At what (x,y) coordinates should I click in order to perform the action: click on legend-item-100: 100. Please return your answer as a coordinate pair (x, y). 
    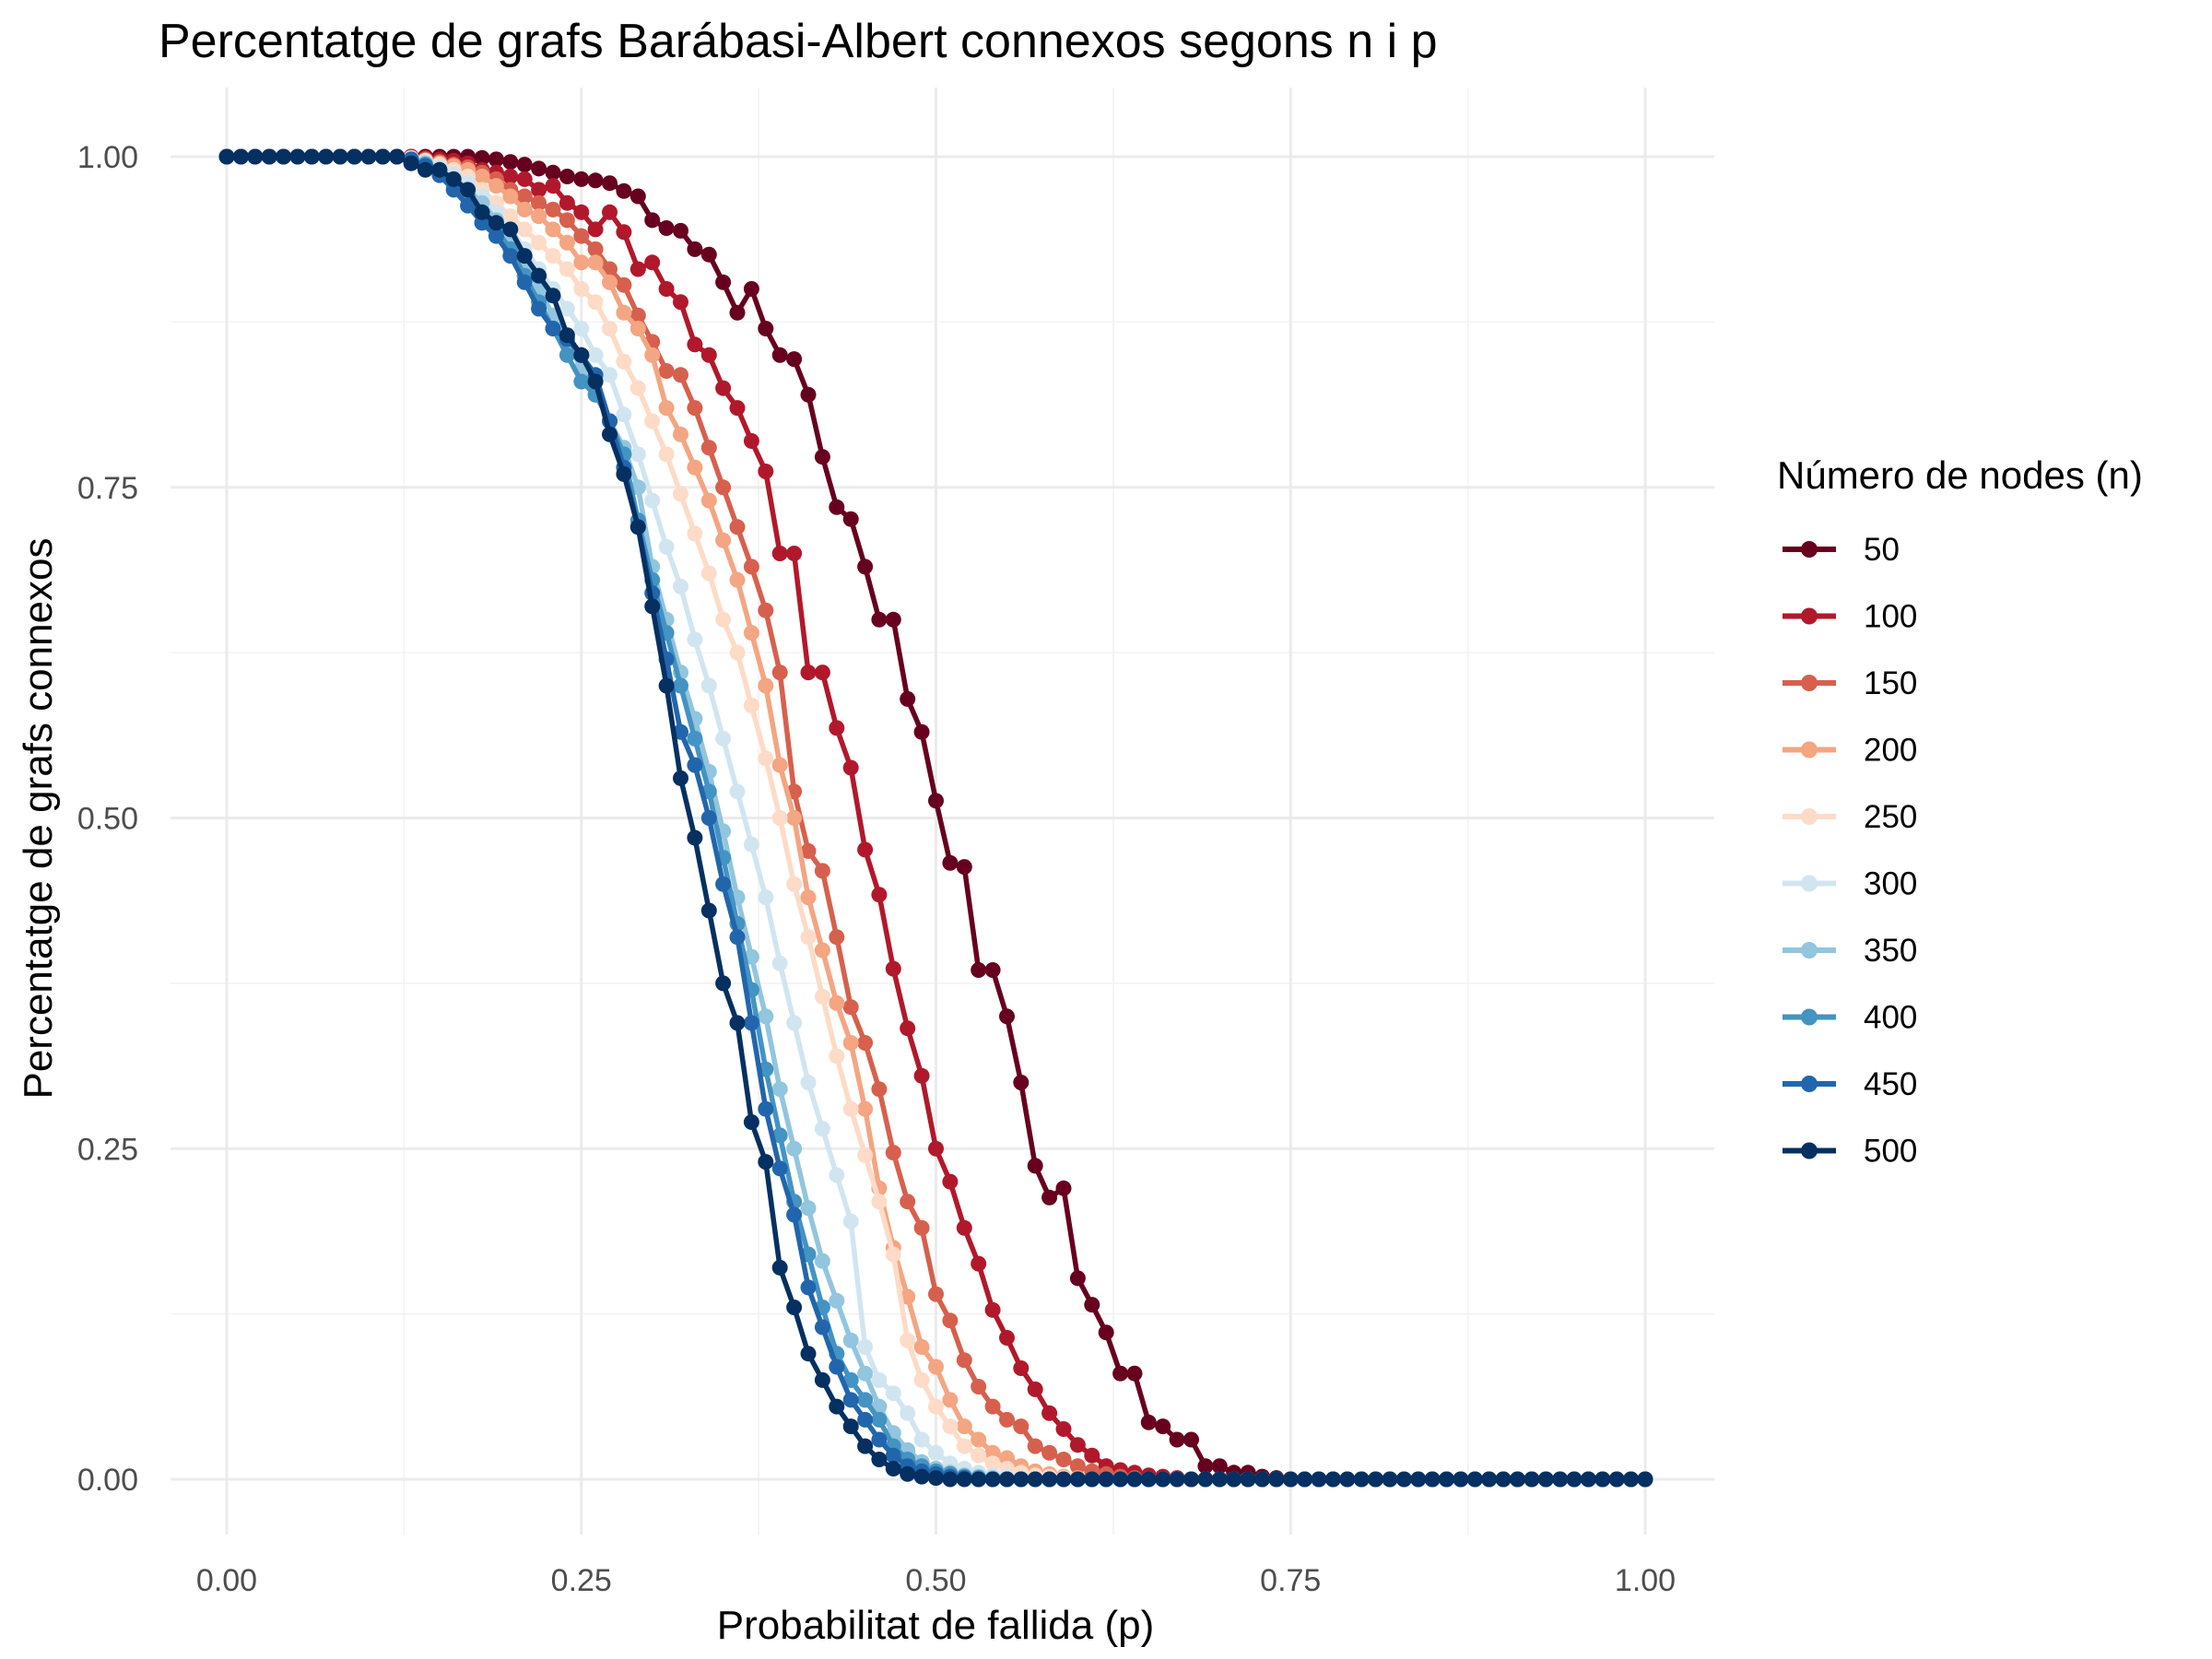
    Looking at the image, I should click on (1850, 617).